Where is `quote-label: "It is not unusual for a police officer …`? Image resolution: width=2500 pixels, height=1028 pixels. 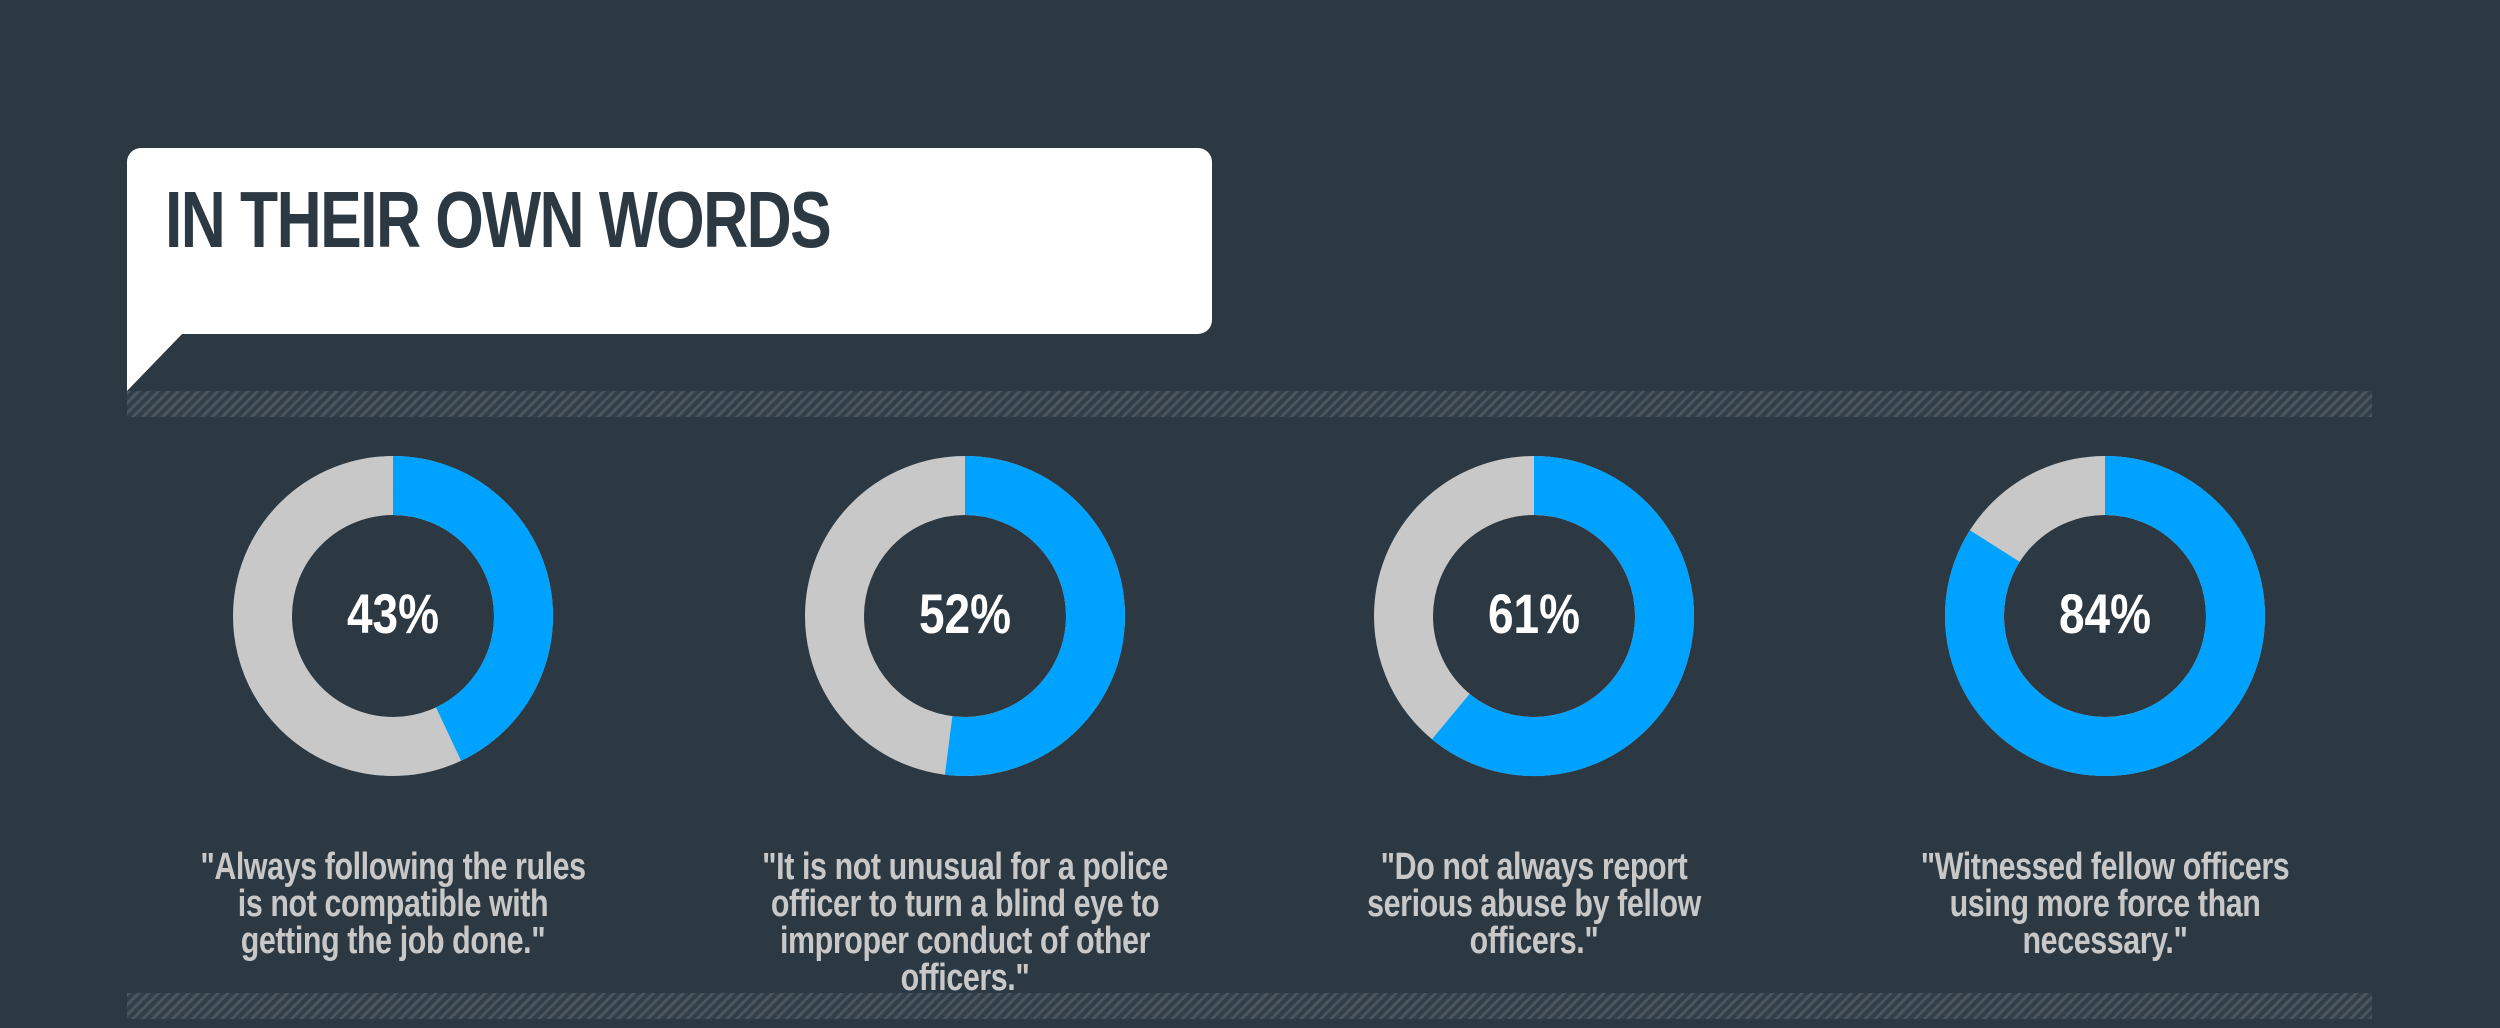 quote-label: "It is not unusual for a police officer … is located at coordinates (965, 922).